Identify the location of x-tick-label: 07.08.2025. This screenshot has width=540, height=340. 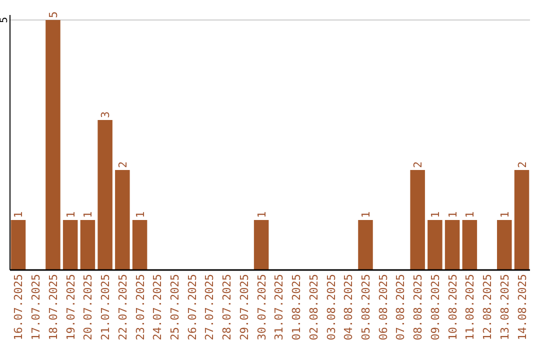
(401, 307).